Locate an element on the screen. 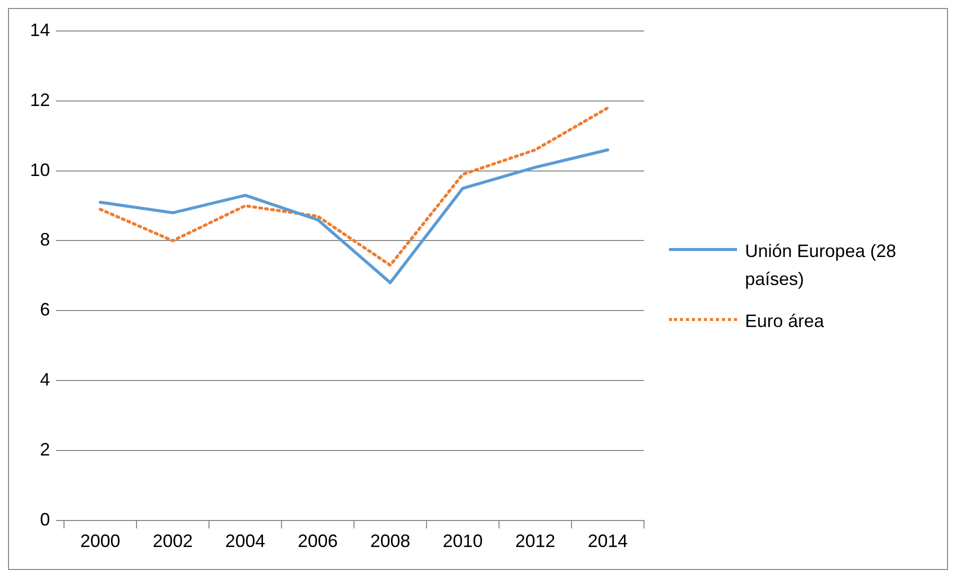 The height and width of the screenshot is (578, 956). y-tick-label: 14 is located at coordinates (40, 30).